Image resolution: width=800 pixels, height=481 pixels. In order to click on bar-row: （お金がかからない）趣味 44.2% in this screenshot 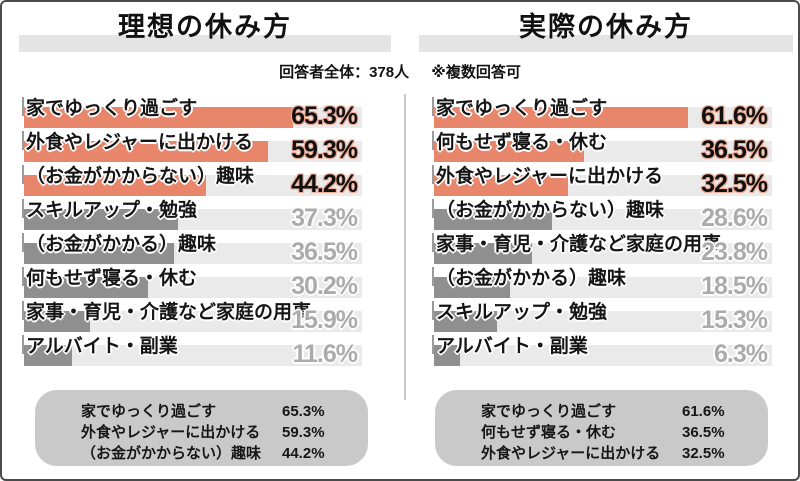, I will do `click(192, 181)`.